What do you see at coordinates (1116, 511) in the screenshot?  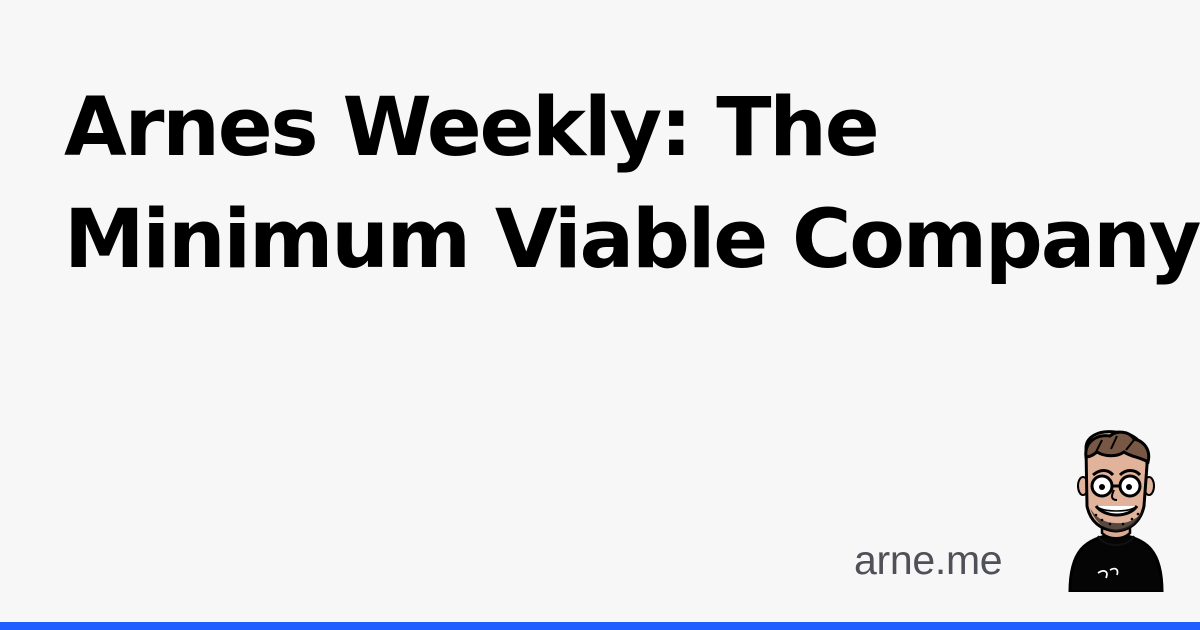 I see `cartoon-portrait-icon` at bounding box center [1116, 511].